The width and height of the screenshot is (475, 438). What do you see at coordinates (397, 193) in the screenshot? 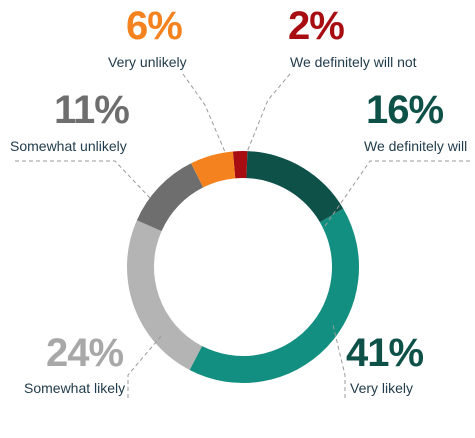
I see `connector-we-definitely-will` at bounding box center [397, 193].